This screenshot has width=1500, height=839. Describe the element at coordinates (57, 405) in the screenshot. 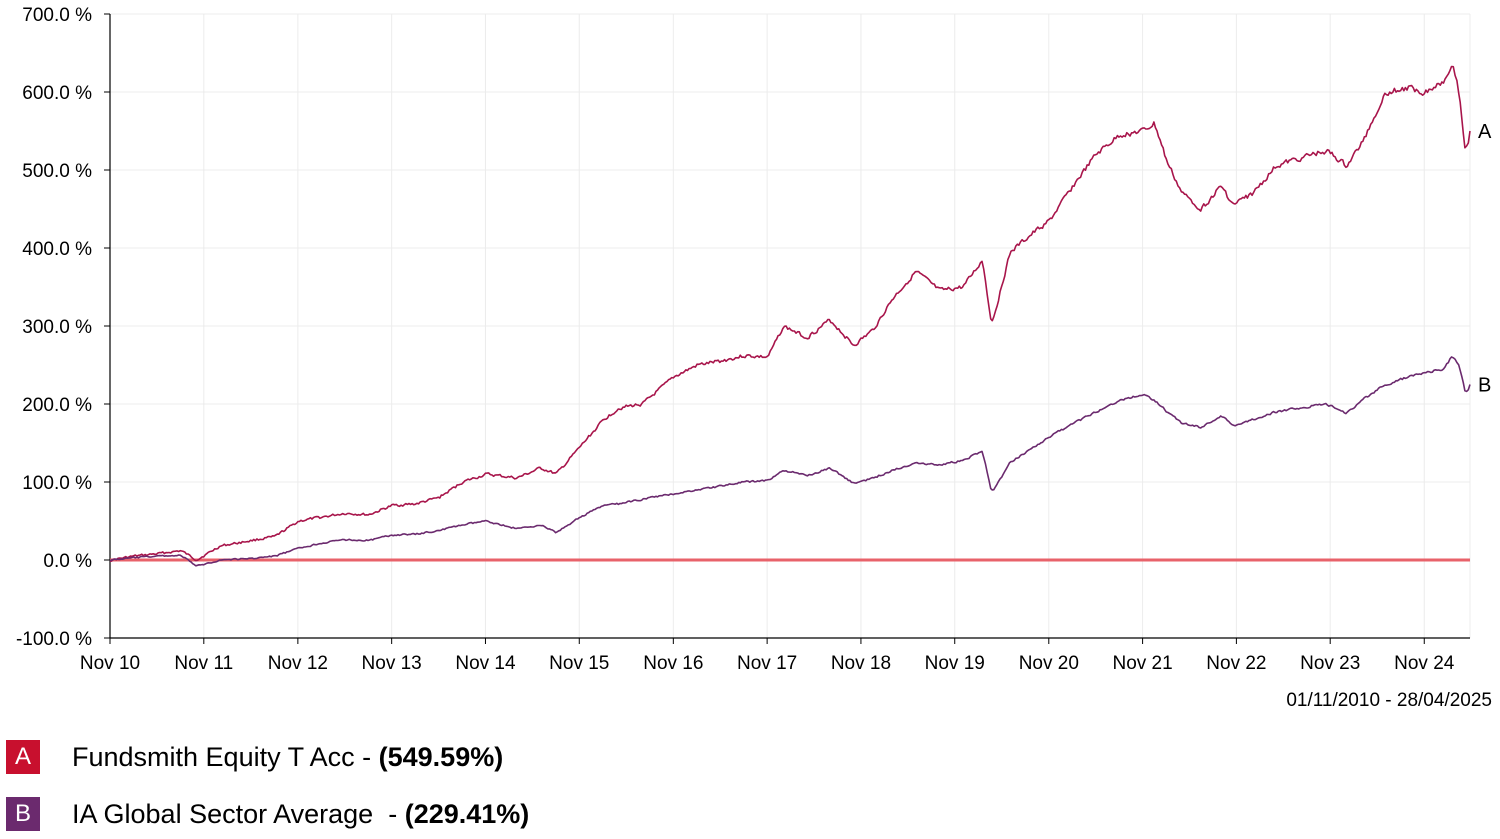

I see `y-tick-label: 200.0 %` at that location.